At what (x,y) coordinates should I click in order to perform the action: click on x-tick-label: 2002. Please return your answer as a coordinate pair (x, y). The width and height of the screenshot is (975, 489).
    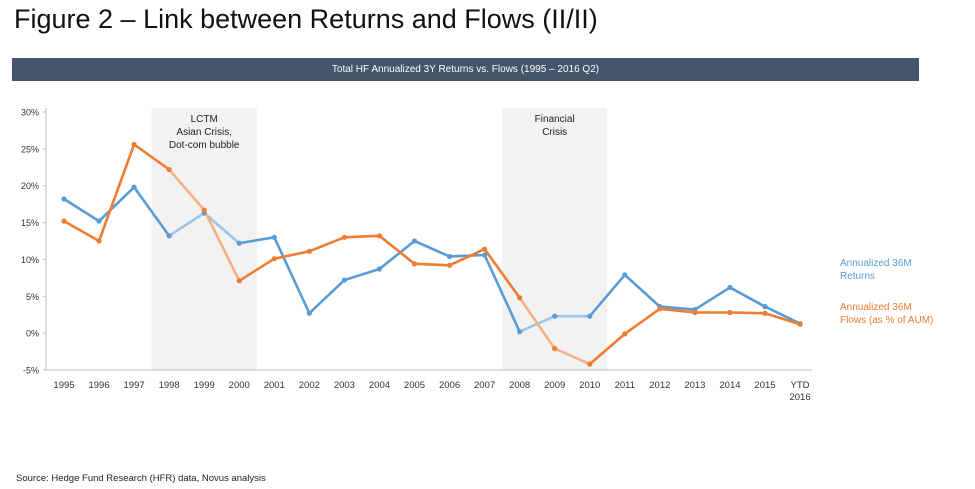
    Looking at the image, I should click on (309, 385).